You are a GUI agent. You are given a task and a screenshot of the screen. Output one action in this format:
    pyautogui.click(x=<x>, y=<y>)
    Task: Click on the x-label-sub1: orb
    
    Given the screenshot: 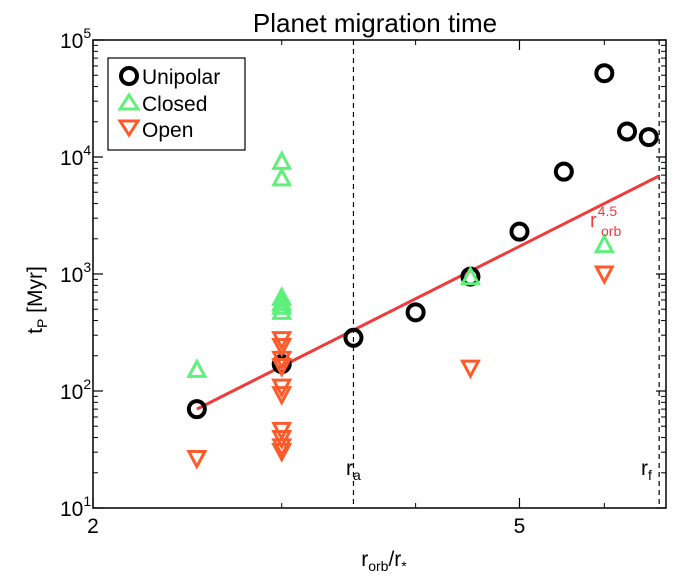 What is the action you would take?
    pyautogui.click(x=378, y=566)
    